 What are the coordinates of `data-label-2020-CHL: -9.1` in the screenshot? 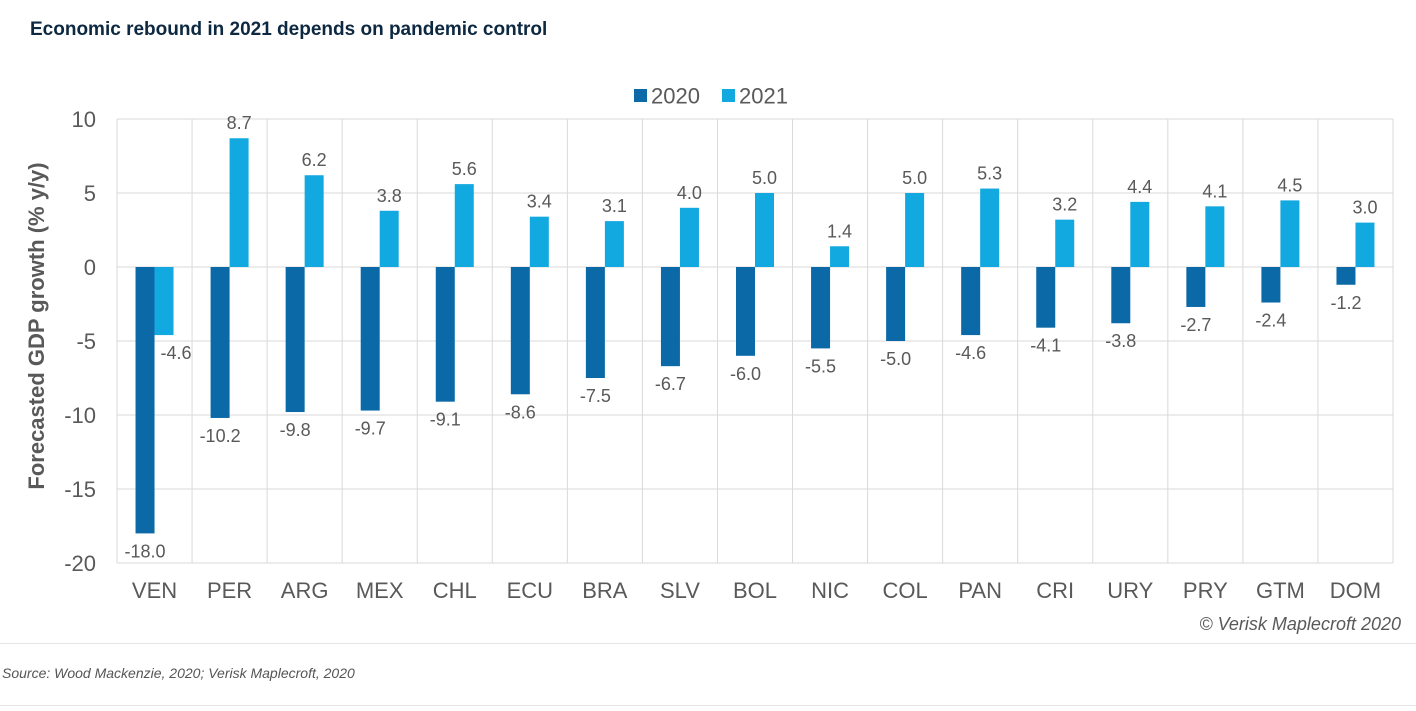 It's located at (445, 420).